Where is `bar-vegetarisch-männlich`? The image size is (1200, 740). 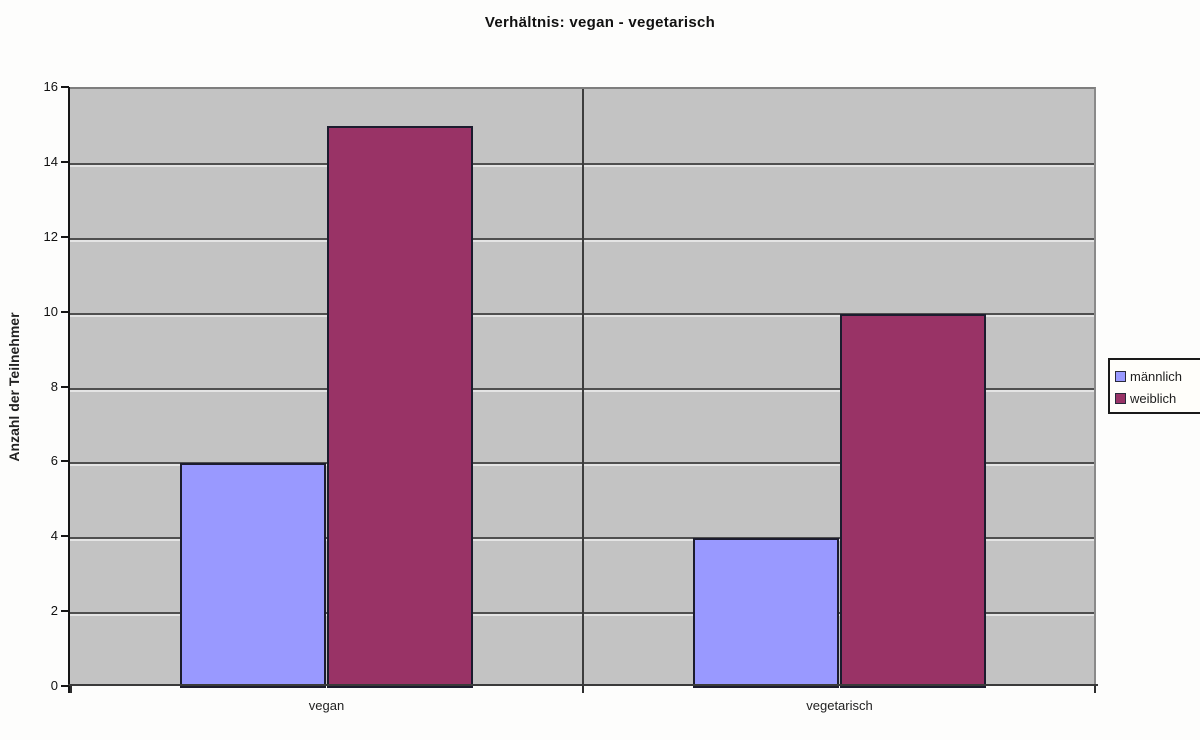
bar-vegetarisch-männlich is located at coordinates (766, 613).